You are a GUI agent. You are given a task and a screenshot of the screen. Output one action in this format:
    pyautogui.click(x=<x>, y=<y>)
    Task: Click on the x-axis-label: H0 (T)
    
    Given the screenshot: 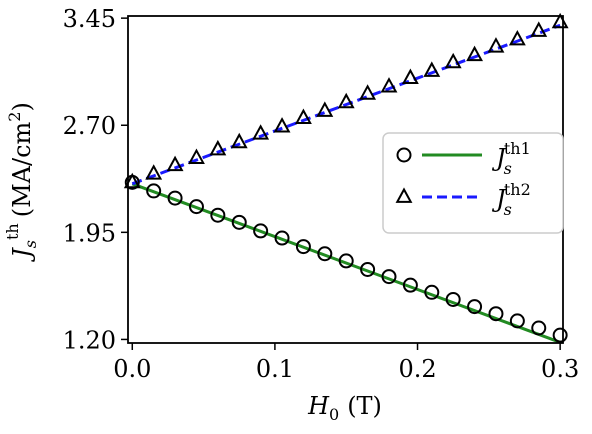 What is the action you would take?
    pyautogui.click(x=344, y=408)
    